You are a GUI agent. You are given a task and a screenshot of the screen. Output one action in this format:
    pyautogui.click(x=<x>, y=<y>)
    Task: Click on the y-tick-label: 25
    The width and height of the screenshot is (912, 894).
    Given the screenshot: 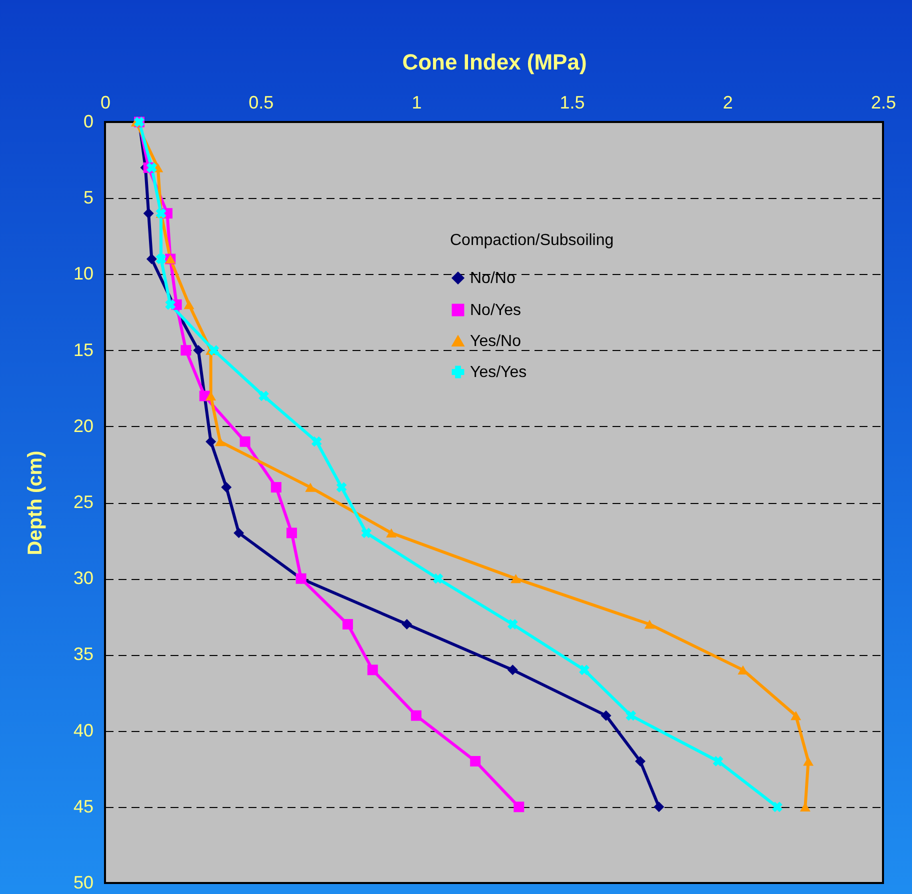 What is the action you would take?
    pyautogui.click(x=83, y=502)
    